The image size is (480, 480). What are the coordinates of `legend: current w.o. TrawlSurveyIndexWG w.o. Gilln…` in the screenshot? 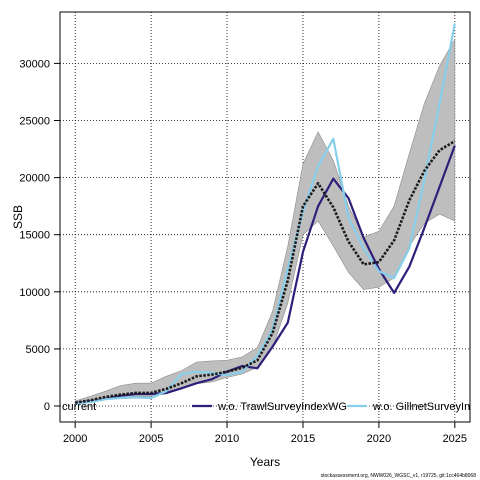 It's located at (271, 407).